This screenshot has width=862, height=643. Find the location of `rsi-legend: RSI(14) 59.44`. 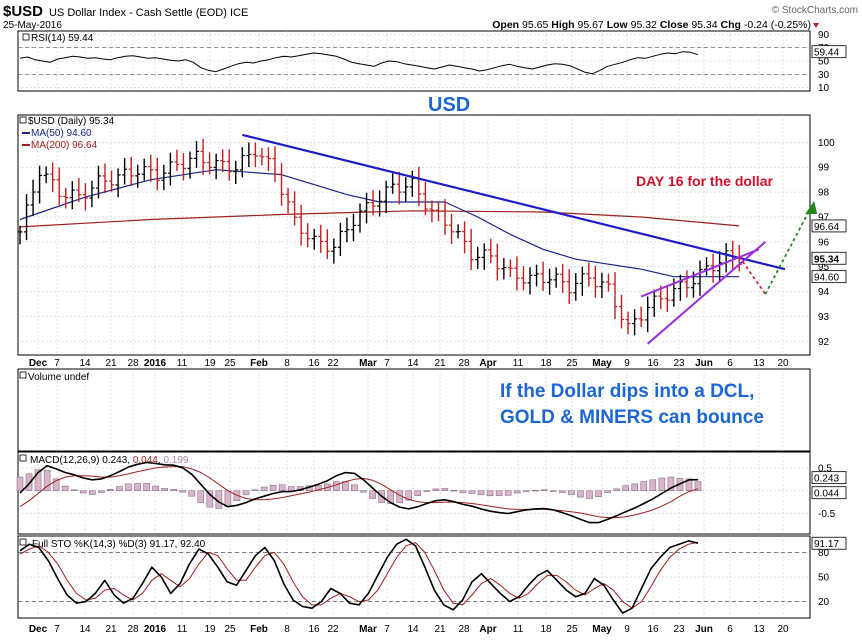

rsi-legend: RSI(14) 59.44 is located at coordinates (62, 38).